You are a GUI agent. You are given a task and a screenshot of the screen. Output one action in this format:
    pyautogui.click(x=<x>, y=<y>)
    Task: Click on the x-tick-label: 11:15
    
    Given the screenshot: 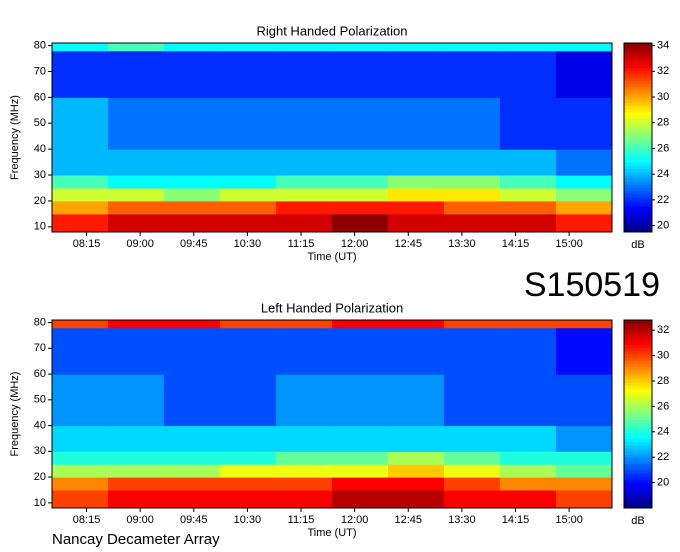 What is the action you would take?
    pyautogui.click(x=301, y=520)
    